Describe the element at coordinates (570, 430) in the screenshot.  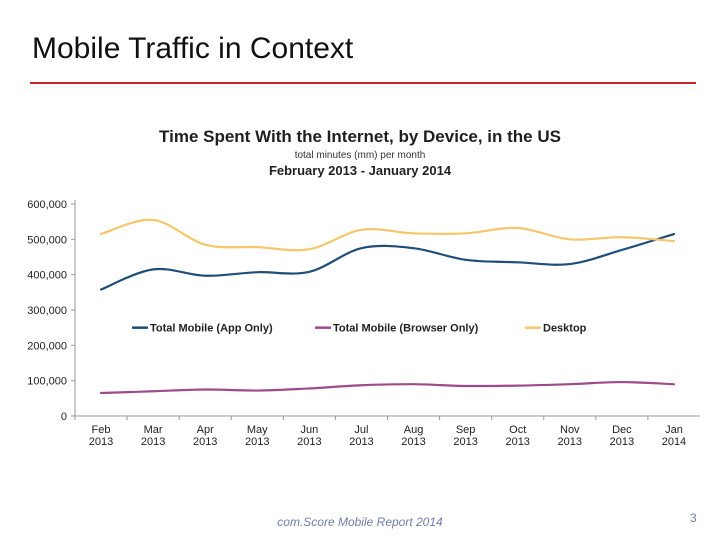
I see `x-tick-label-month: Nov` at that location.